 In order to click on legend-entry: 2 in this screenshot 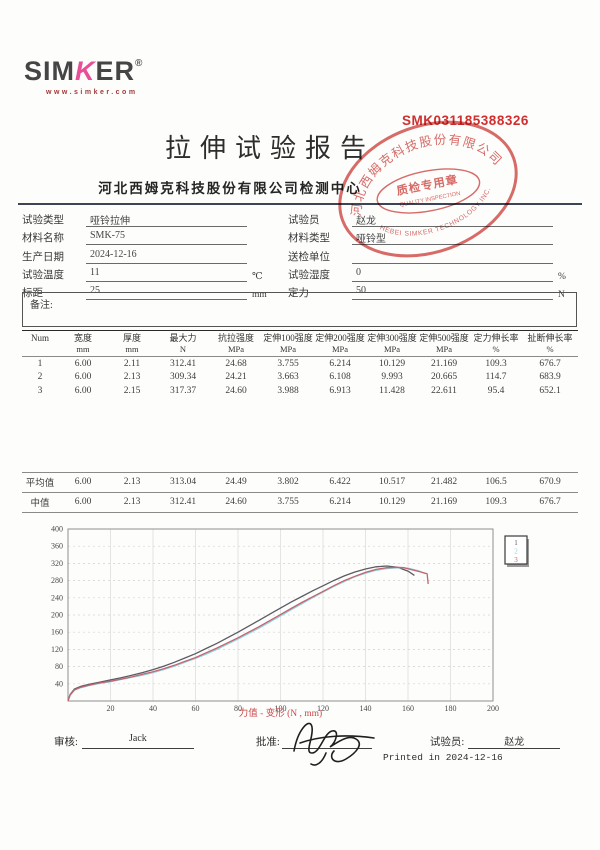, I will do `click(516, 552)`.